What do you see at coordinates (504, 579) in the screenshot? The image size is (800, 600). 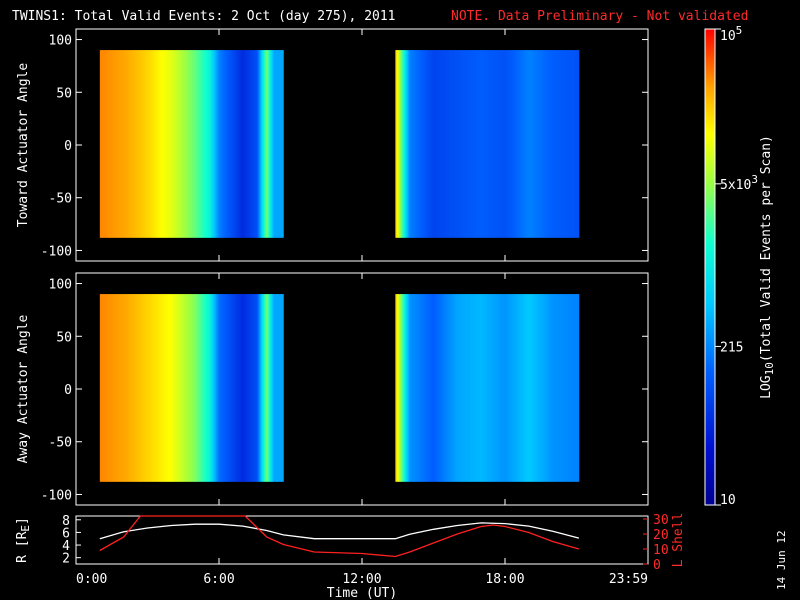 I see `time-tick-label: 18:00` at bounding box center [504, 579].